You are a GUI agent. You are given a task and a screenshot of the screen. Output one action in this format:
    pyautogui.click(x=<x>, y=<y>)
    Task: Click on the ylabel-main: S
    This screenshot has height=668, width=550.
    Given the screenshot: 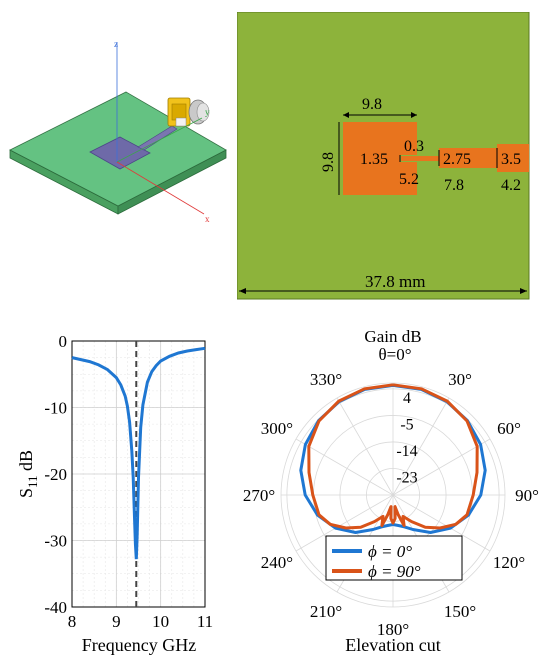 What is the action you would take?
    pyautogui.click(x=26, y=493)
    